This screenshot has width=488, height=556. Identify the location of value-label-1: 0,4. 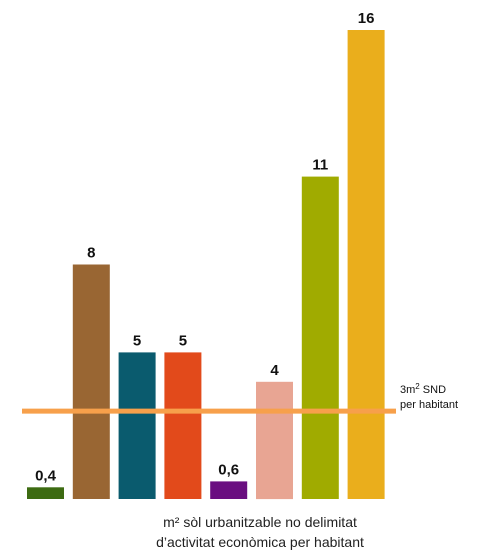
(46, 475).